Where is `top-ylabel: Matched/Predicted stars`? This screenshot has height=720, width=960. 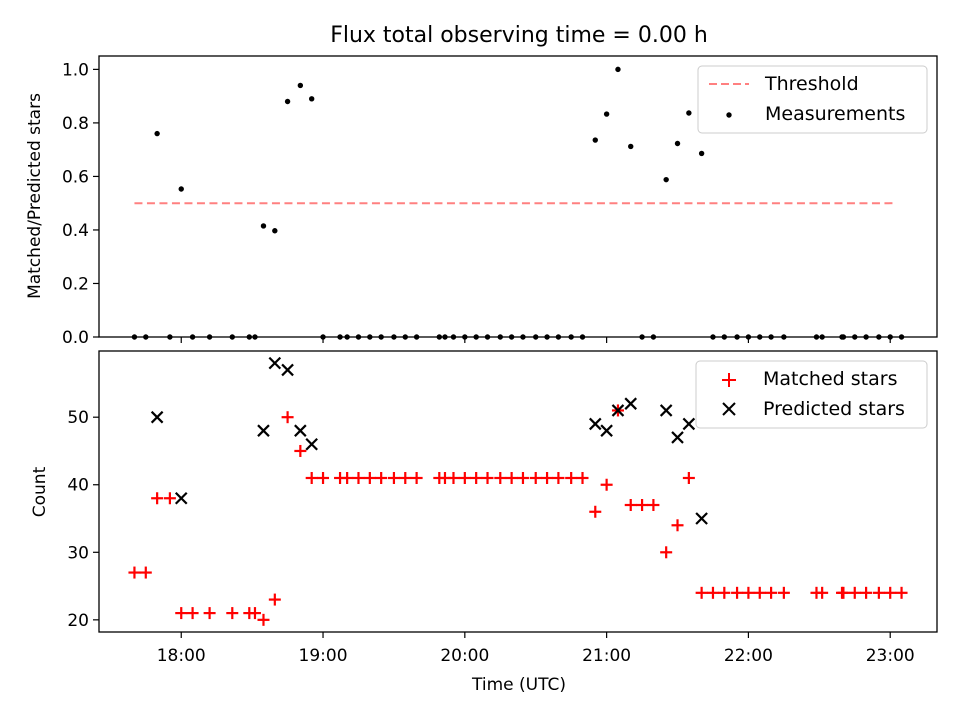
top-ylabel: Matched/Predicted stars is located at coordinates (35, 196).